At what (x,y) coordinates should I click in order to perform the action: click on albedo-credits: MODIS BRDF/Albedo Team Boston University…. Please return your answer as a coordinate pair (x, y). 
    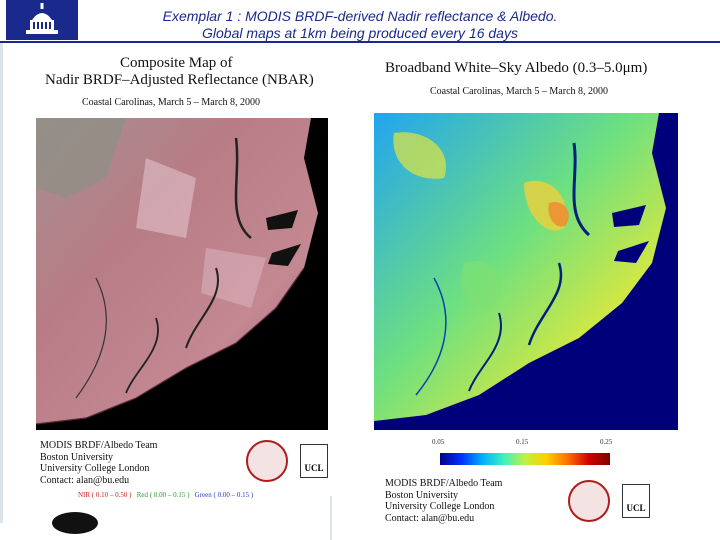
    Looking at the image, I should click on (475, 501).